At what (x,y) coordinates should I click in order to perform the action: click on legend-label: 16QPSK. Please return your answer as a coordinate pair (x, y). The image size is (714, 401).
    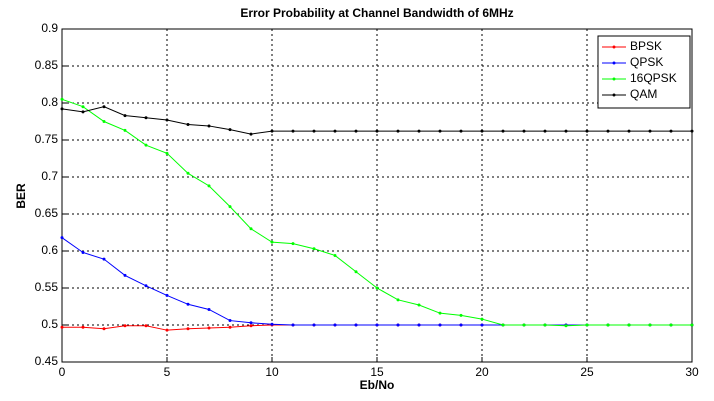
    Looking at the image, I should click on (653, 78).